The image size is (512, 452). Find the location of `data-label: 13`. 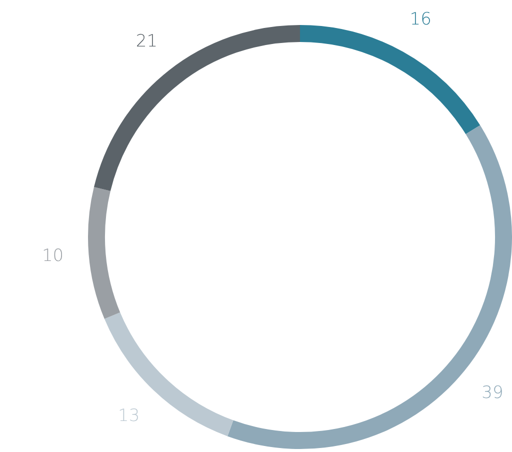

data-label: 13 is located at coordinates (129, 416).